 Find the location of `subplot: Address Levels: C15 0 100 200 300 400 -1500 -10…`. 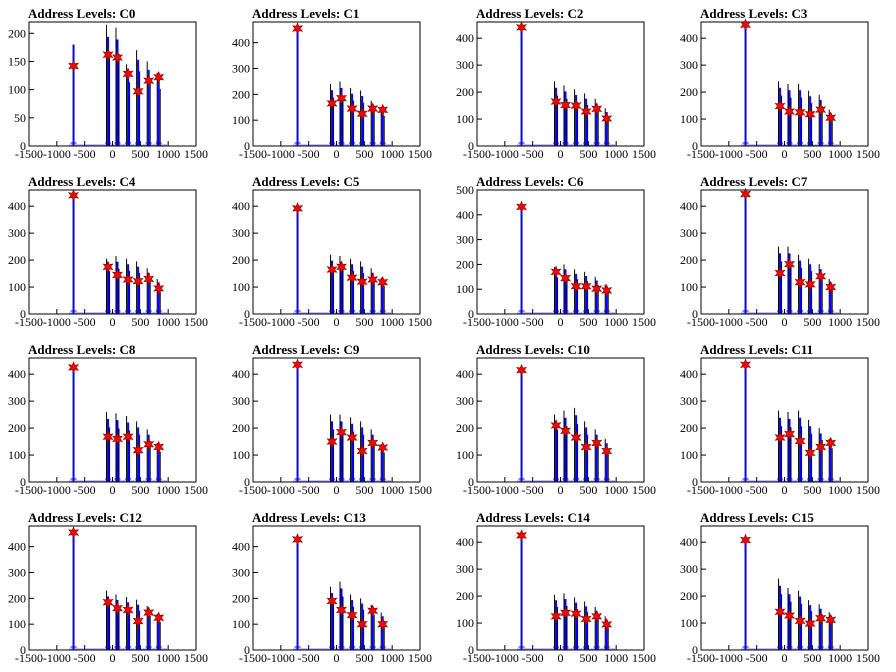

subplot: Address Levels: C15 0 100 200 300 400 -1500 -10… is located at coordinates (780, 587).